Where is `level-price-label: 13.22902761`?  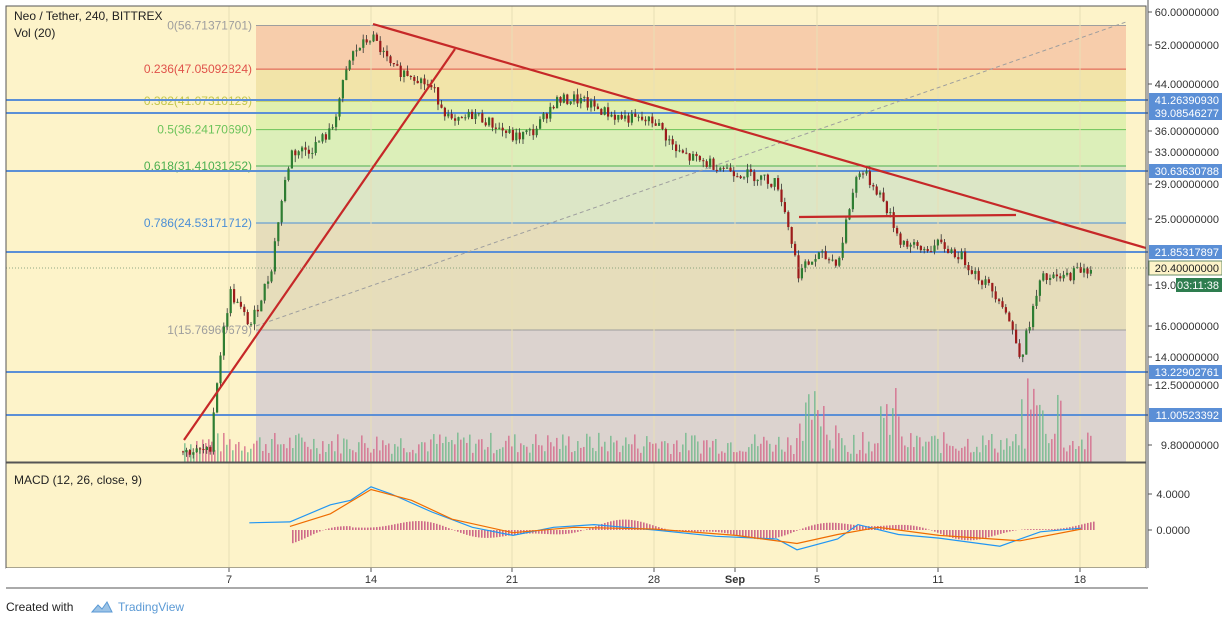
level-price-label: 13.22902761 is located at coordinates (1187, 373).